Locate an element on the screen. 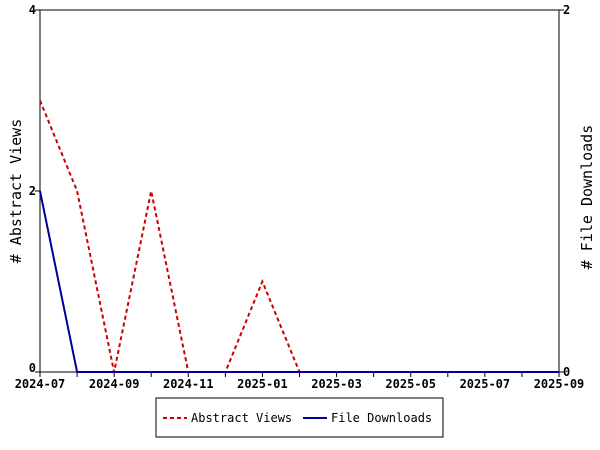 The image size is (600, 450). y-left-tick-label: 2 is located at coordinates (32, 191).